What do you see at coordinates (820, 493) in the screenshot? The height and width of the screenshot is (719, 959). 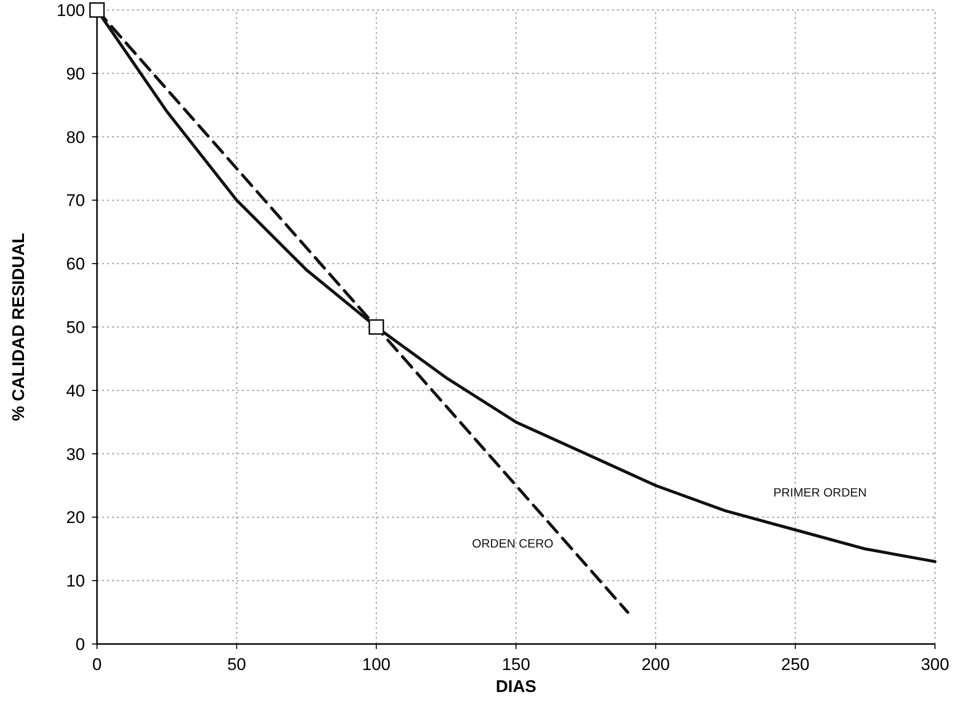 I see `series-label: PRIMER ORDEN` at bounding box center [820, 493].